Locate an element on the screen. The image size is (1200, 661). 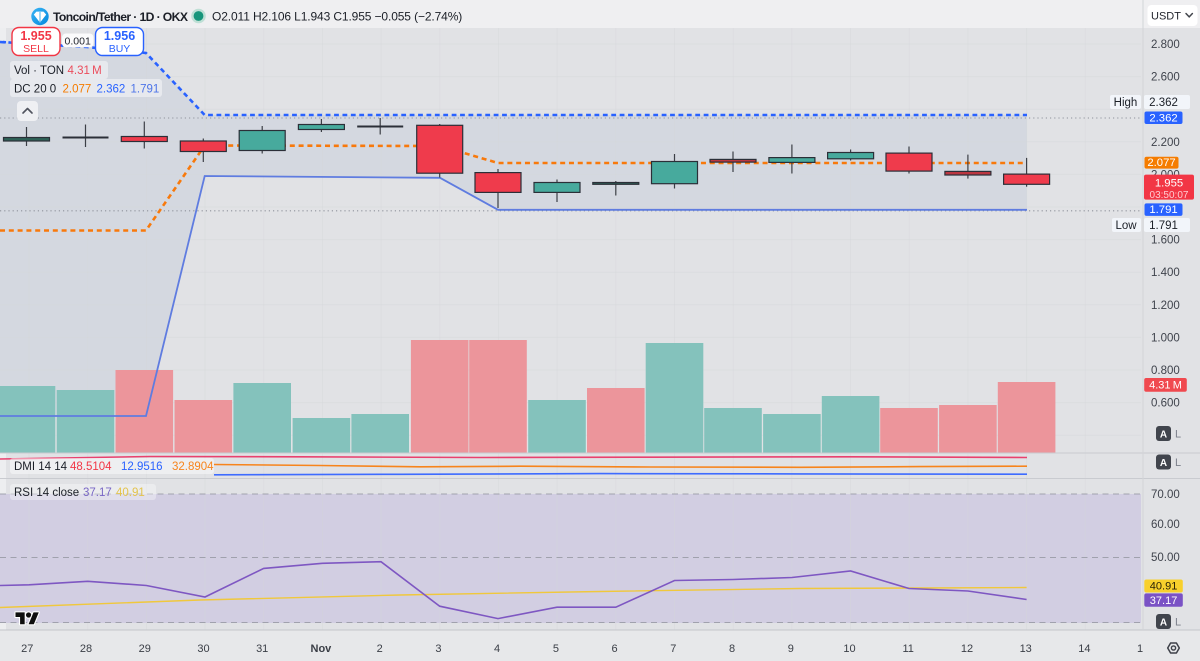
svg-text: 5 is located at coordinates (556, 649).